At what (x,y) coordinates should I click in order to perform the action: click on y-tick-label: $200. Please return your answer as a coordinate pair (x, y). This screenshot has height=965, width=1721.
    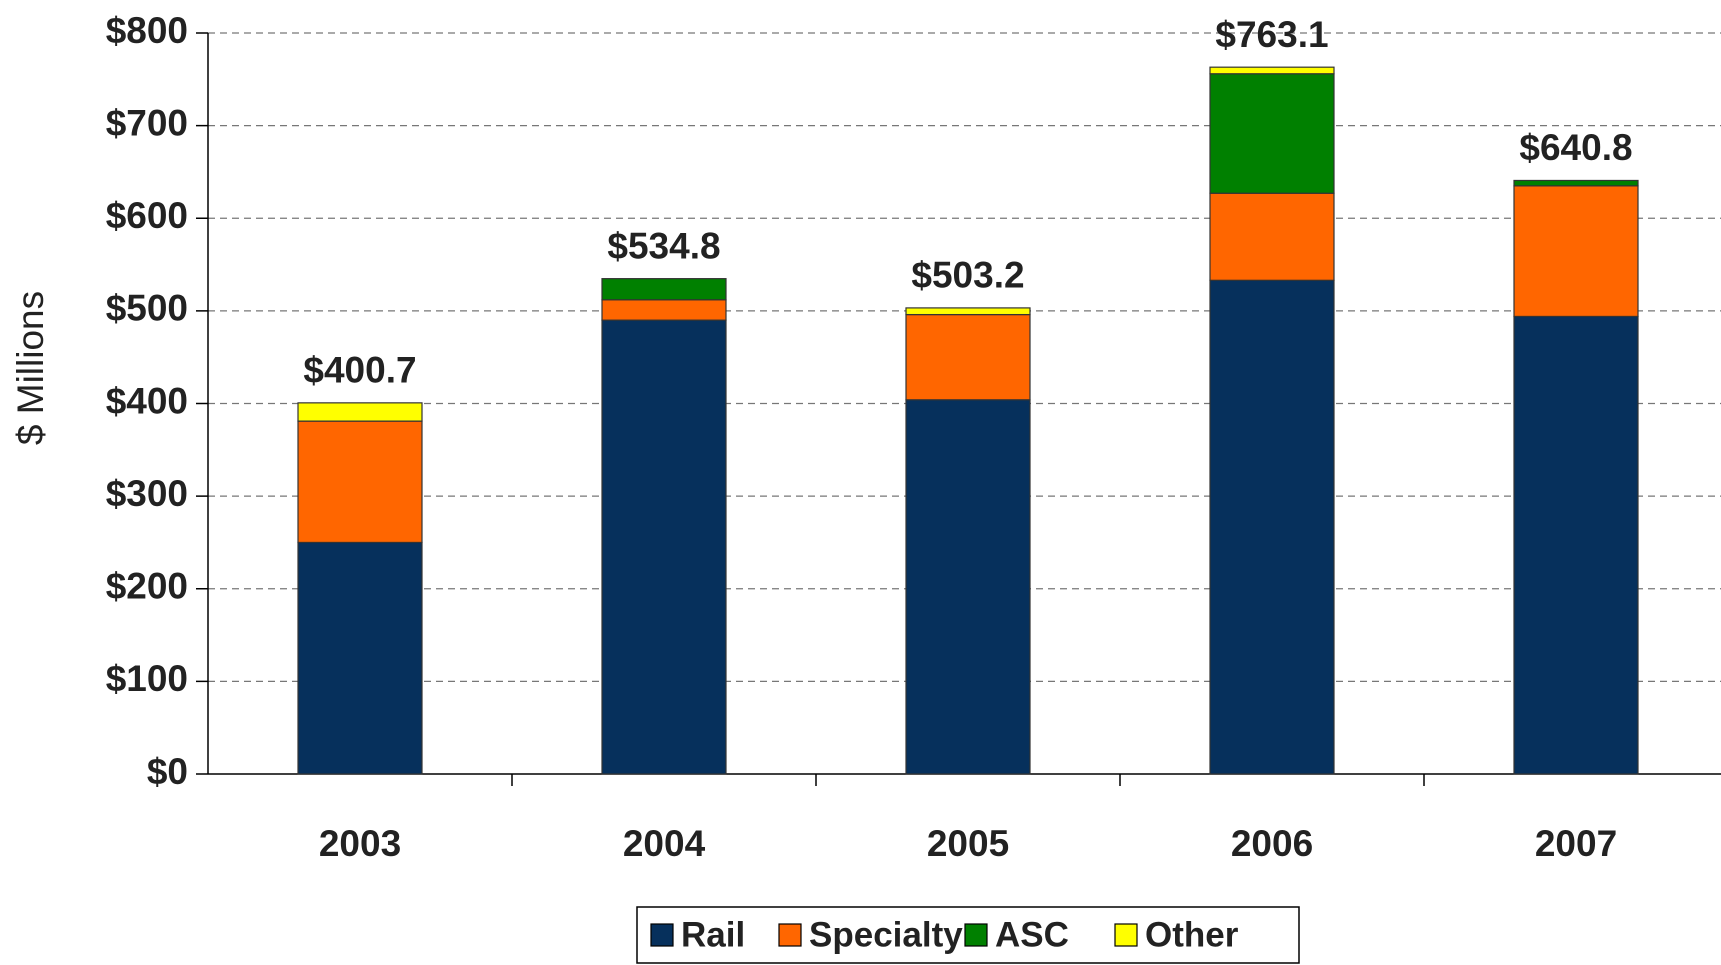
    Looking at the image, I should click on (147, 586).